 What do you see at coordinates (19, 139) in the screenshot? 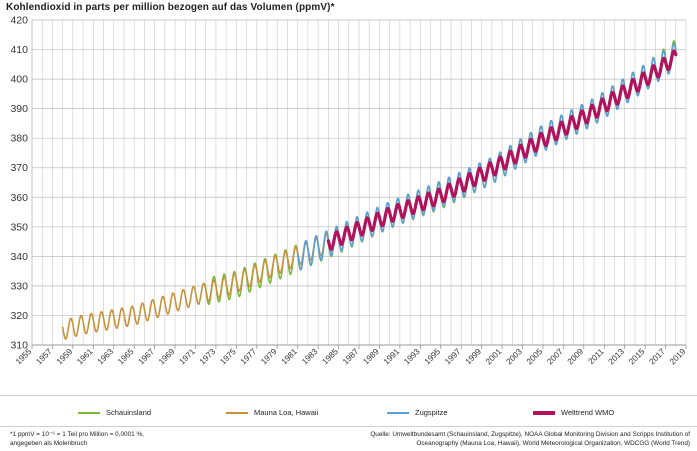
I see `y-tick-label-380: 380` at bounding box center [19, 139].